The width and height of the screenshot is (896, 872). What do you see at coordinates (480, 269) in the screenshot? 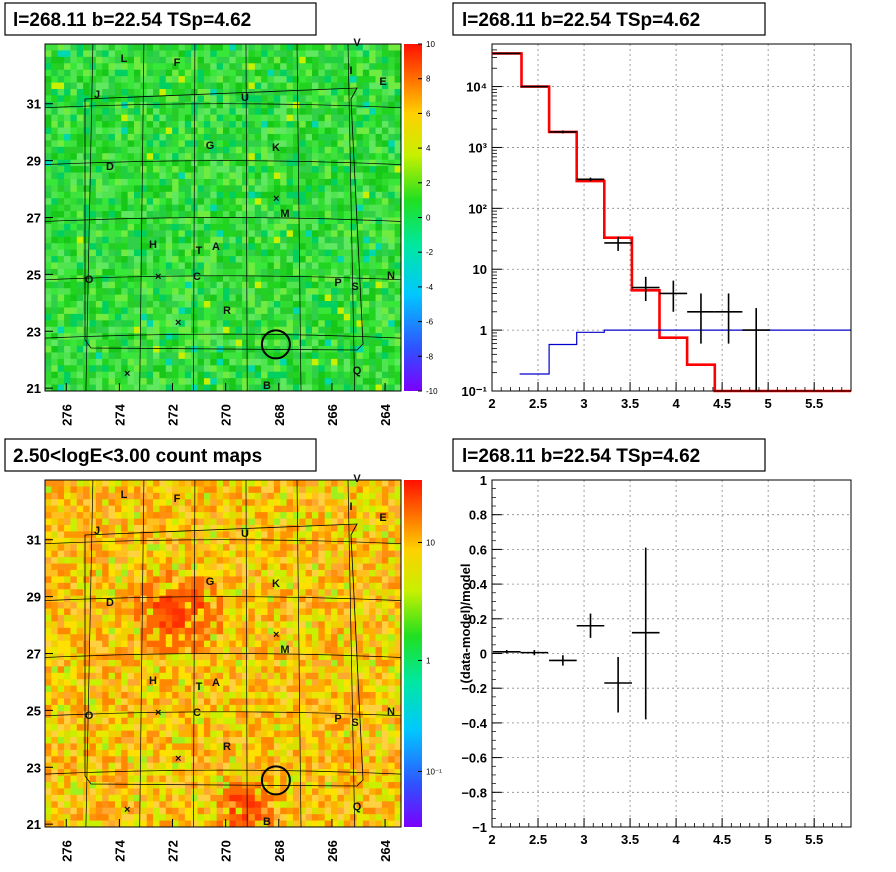
I see `y-tick-label: 10` at bounding box center [480, 269].